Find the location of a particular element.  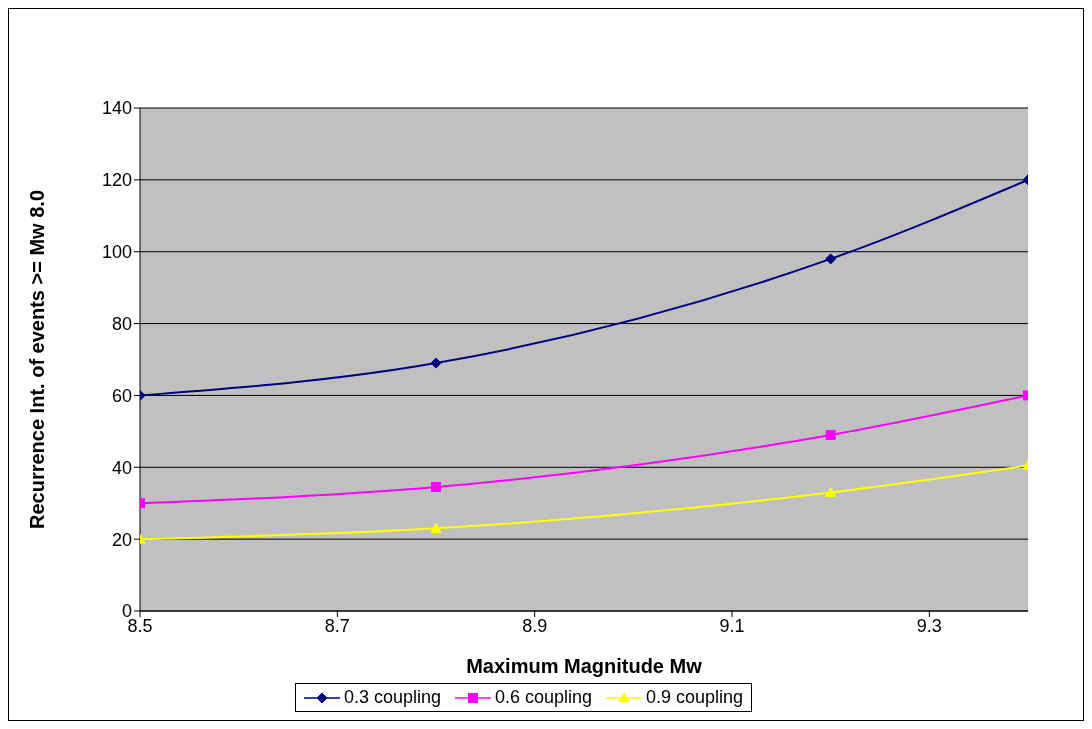

x-tick-label: 8.9 is located at coordinates (535, 625).